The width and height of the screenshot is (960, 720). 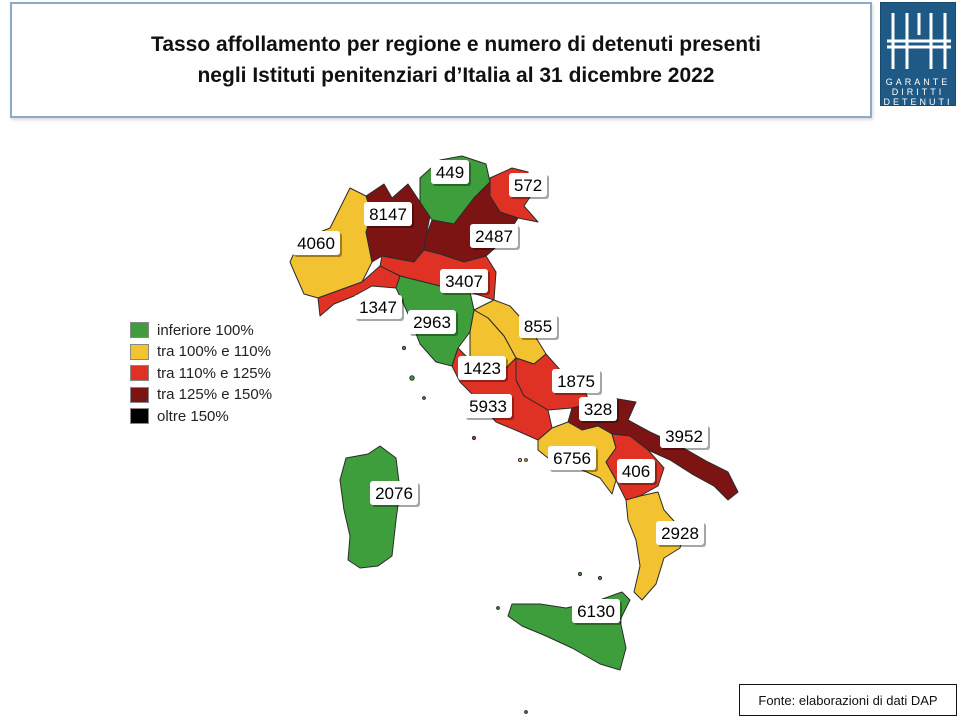 I want to click on region-value-label: 4060, so click(x=317, y=244).